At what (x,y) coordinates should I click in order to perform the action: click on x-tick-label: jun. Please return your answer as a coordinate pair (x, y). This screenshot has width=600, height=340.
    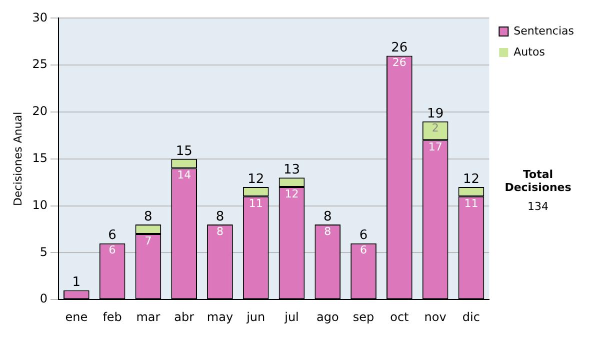
    Looking at the image, I should click on (256, 317).